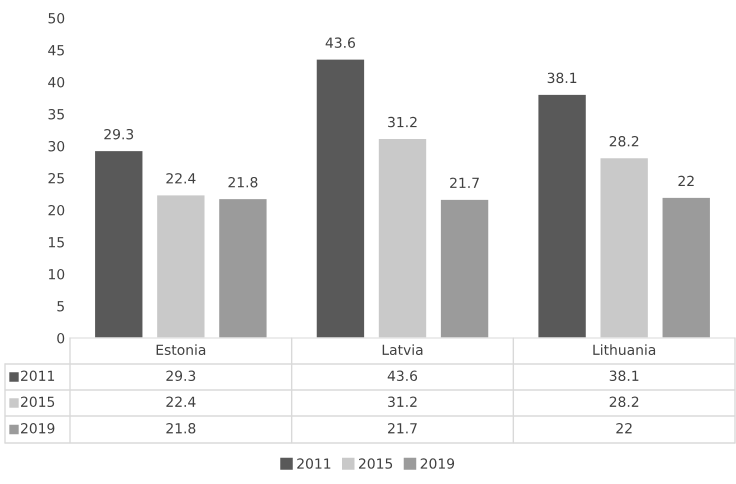 Image resolution: width=736 pixels, height=484 pixels. I want to click on text: 21.7, so click(402, 428).